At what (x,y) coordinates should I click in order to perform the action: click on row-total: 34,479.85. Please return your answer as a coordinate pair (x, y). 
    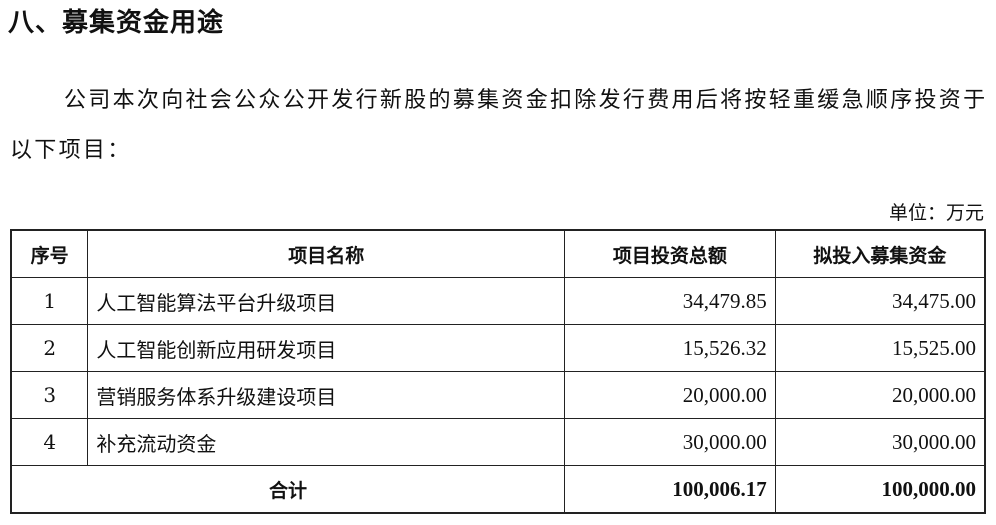
    Looking at the image, I should click on (670, 301).